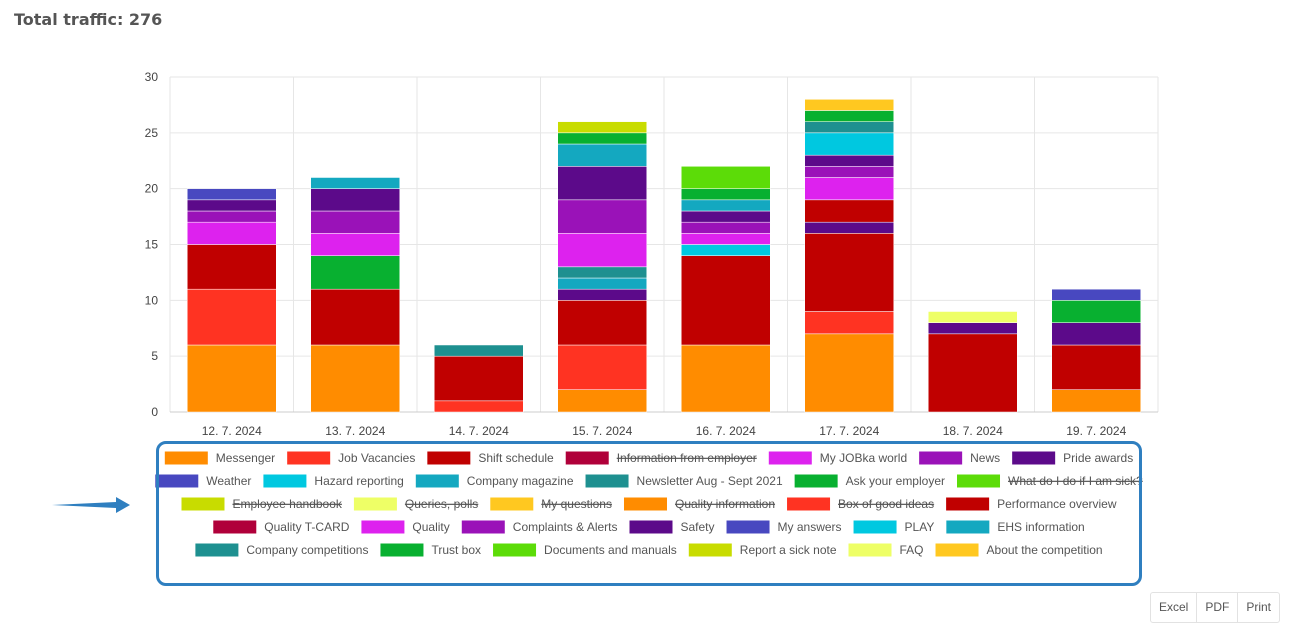  Describe the element at coordinates (894, 527) in the screenshot. I see `legend-item: PLAY` at that location.